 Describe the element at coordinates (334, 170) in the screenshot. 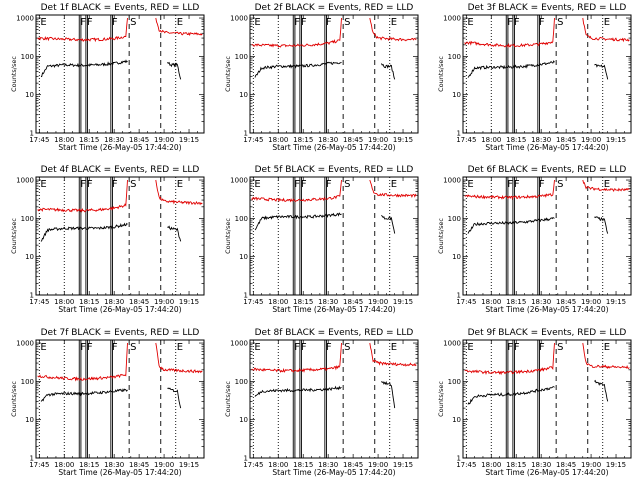

I see `panel-title: Det 5f BLACK = Events, RED = LLD` at that location.